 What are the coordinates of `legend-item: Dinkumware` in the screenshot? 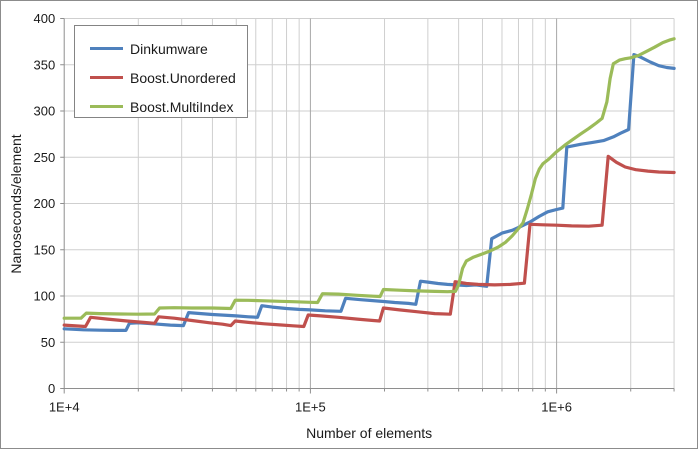 It's located at (168, 48).